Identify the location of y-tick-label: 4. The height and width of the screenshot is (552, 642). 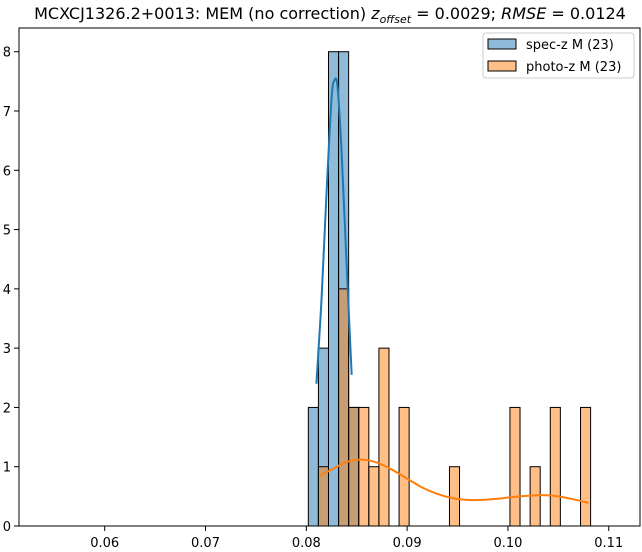
(7, 290).